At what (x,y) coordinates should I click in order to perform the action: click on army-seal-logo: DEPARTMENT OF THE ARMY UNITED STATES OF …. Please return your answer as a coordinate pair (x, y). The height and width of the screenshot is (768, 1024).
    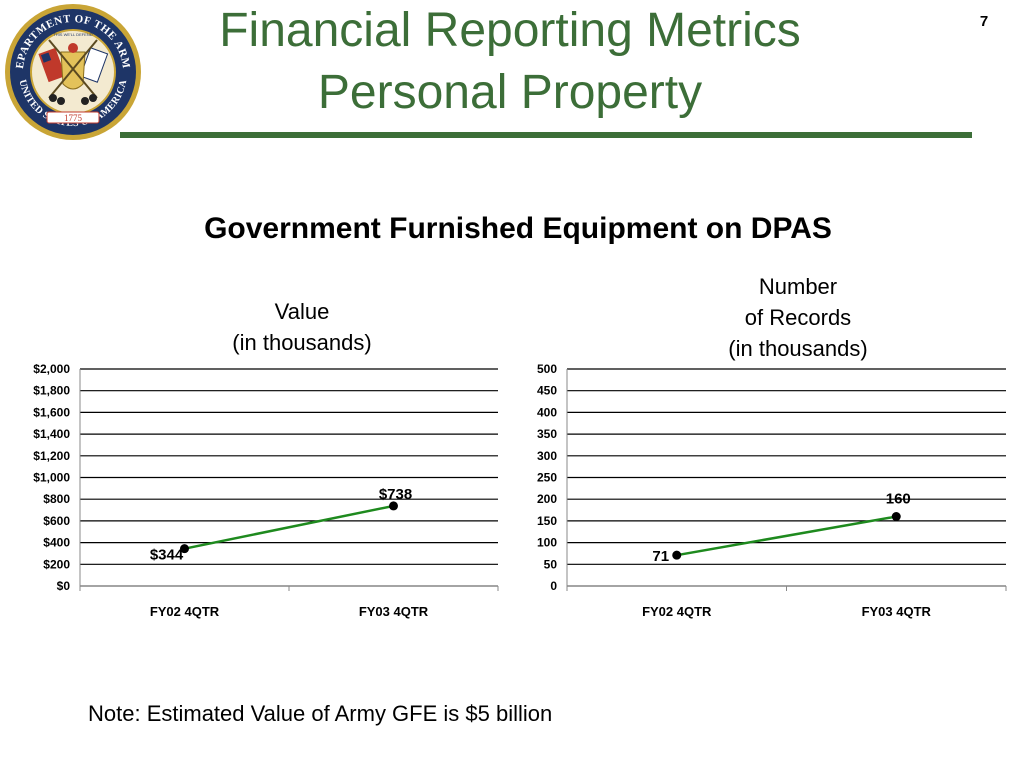
    Looking at the image, I should click on (72, 71).